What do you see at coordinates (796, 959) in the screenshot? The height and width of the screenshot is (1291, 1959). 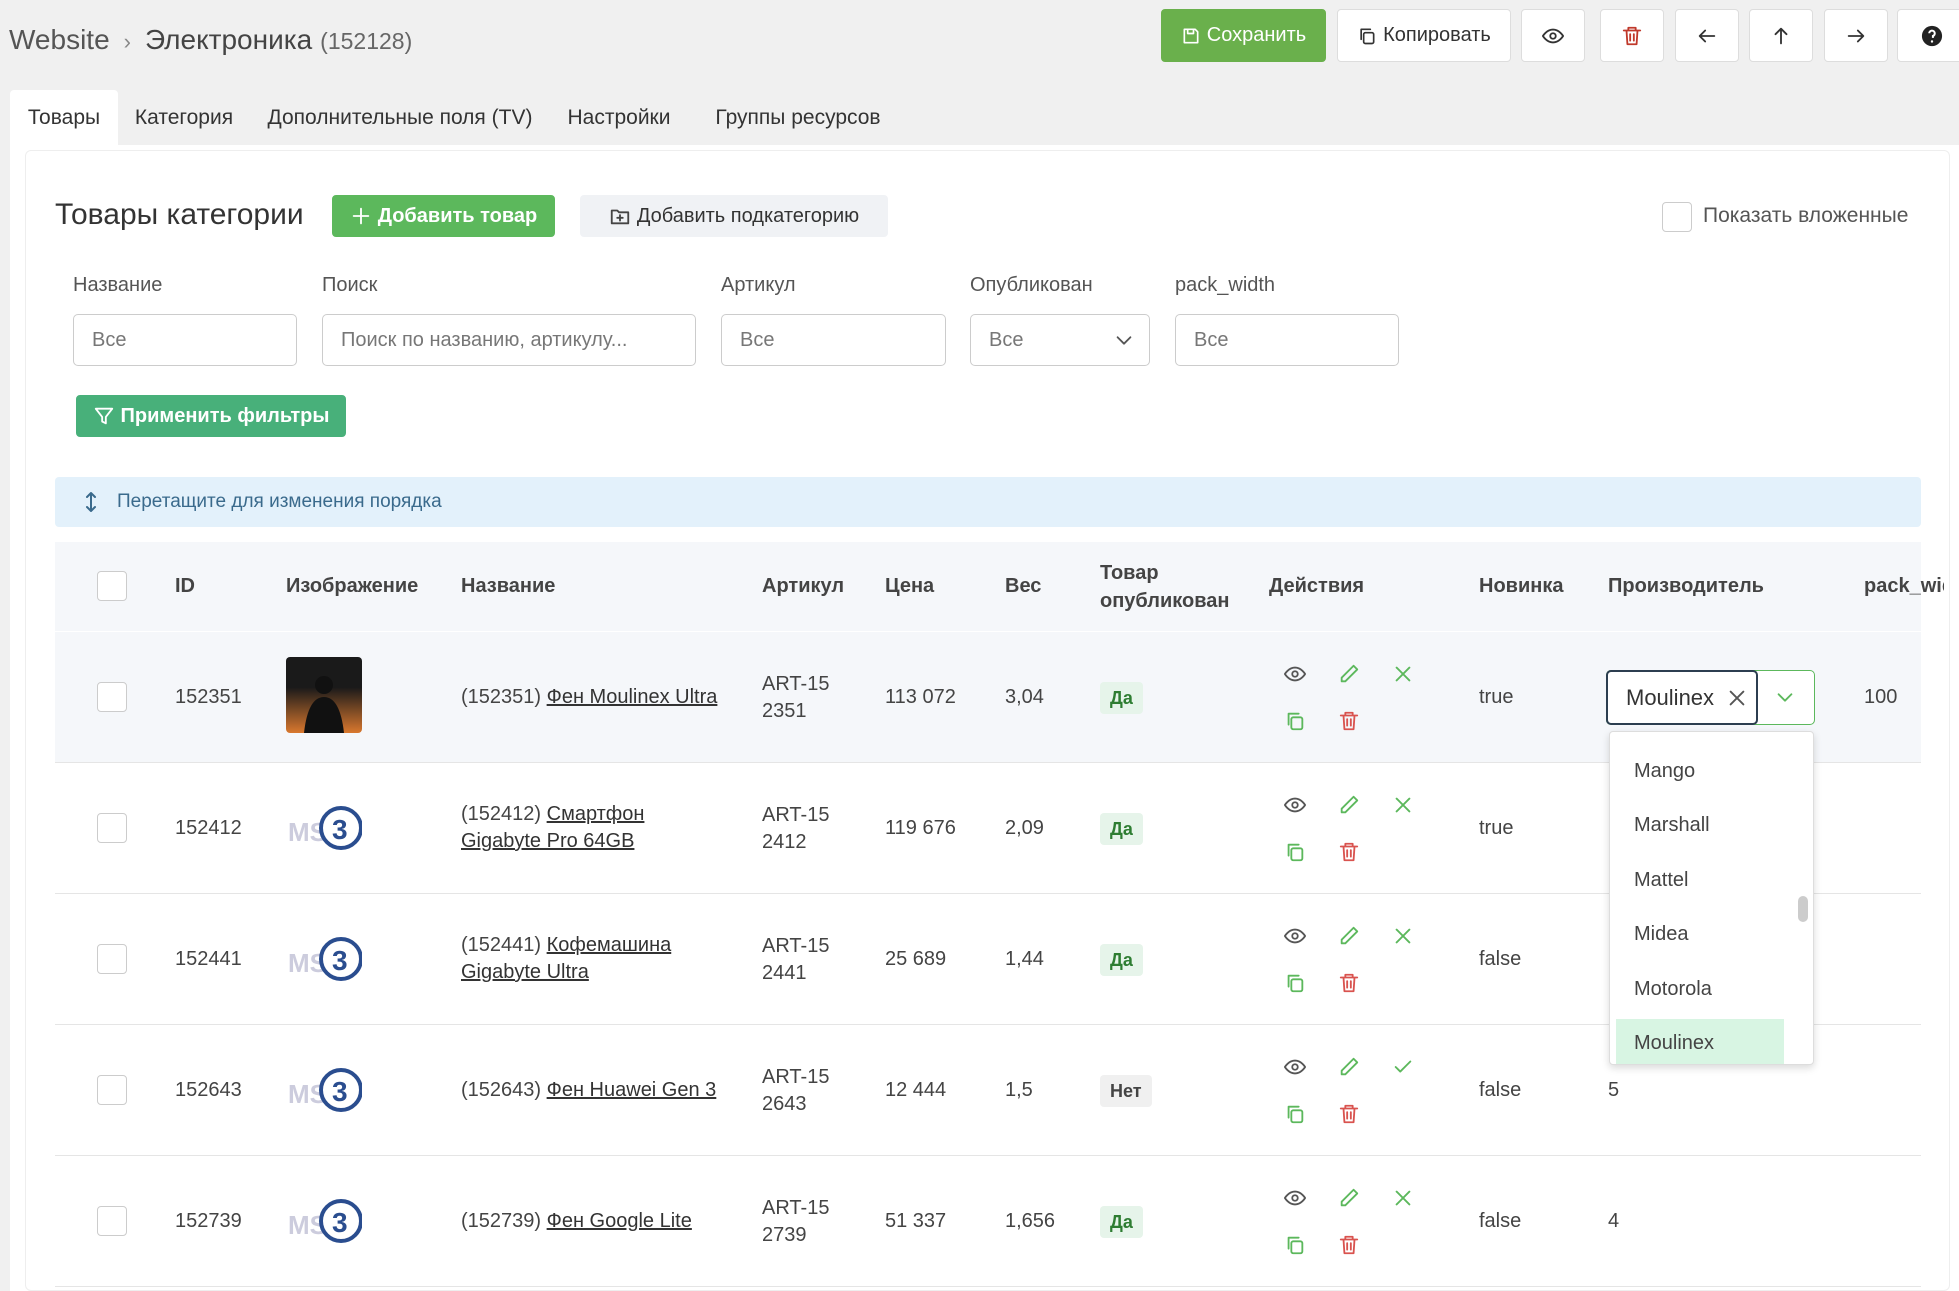 I see `cell-article: ART-152441` at bounding box center [796, 959].